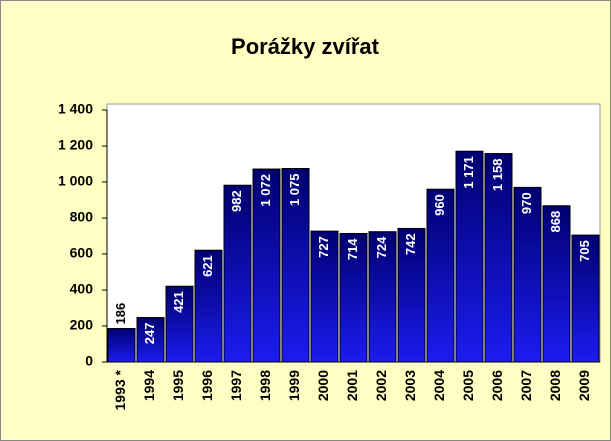  Describe the element at coordinates (410, 244) in the screenshot. I see `value-label: 742` at that location.